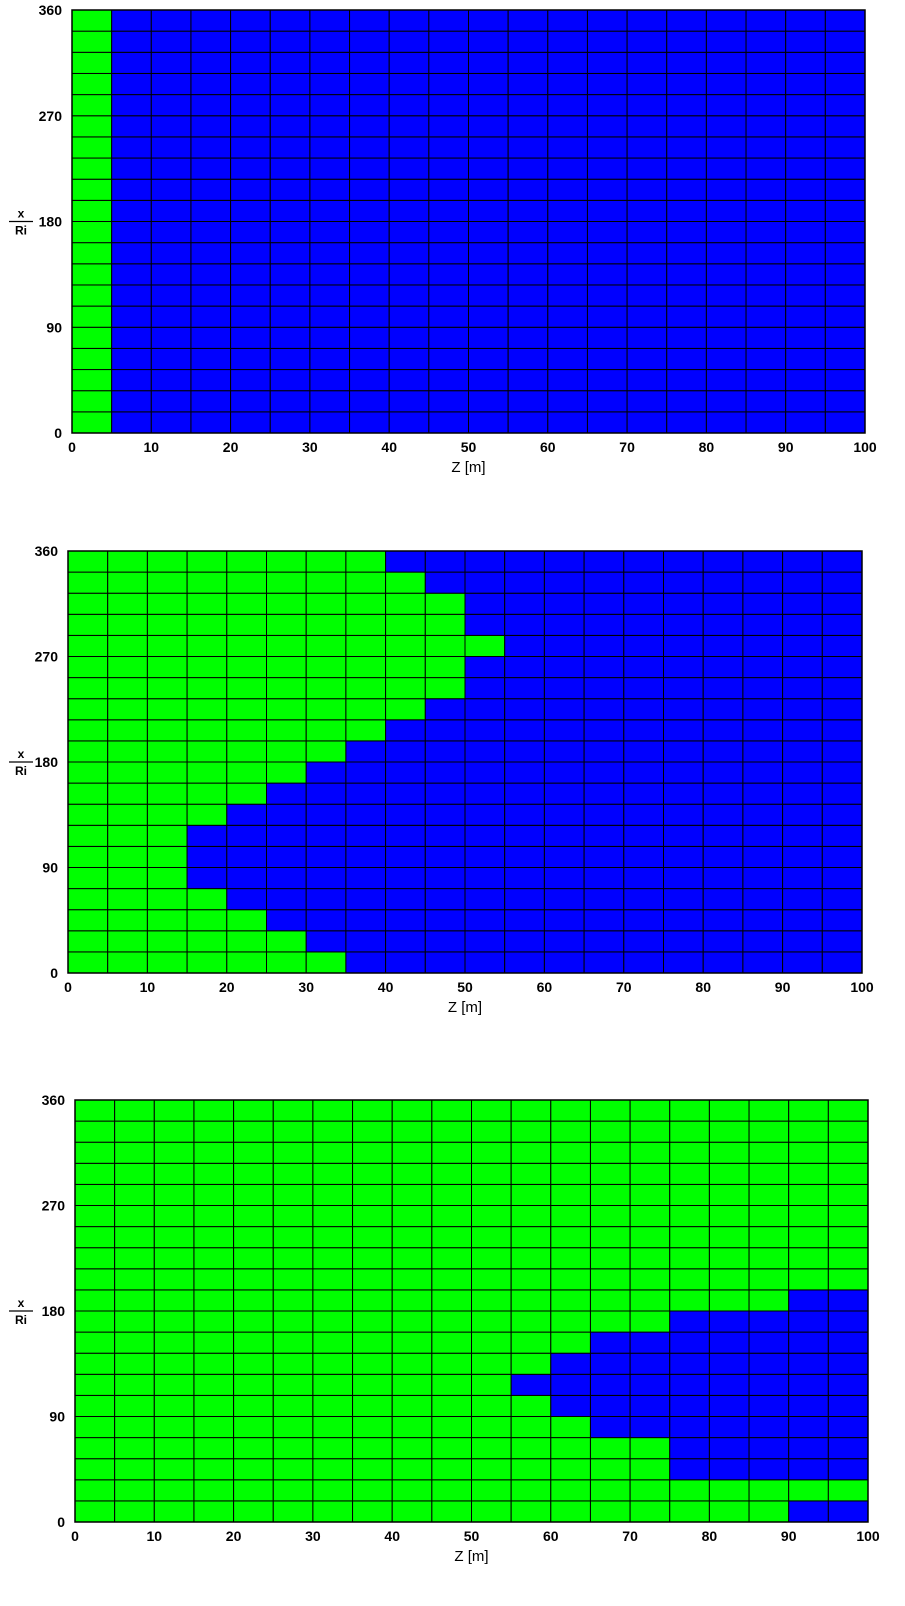 The height and width of the screenshot is (1606, 905). Describe the element at coordinates (786, 447) in the screenshot. I see `x-tick-label: 90` at that location.